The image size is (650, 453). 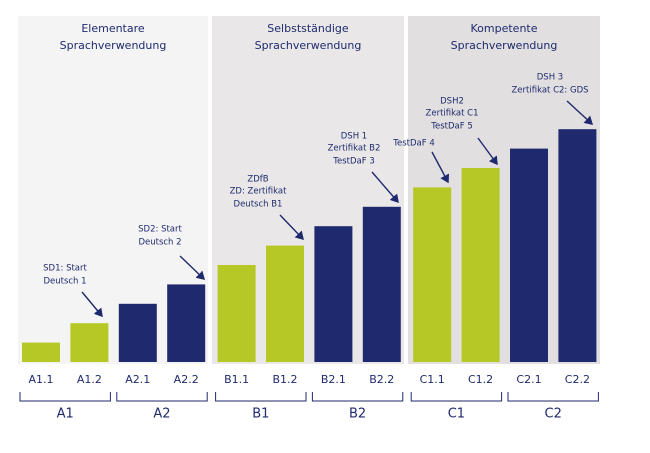 I want to click on group-label: B2, so click(x=357, y=414).